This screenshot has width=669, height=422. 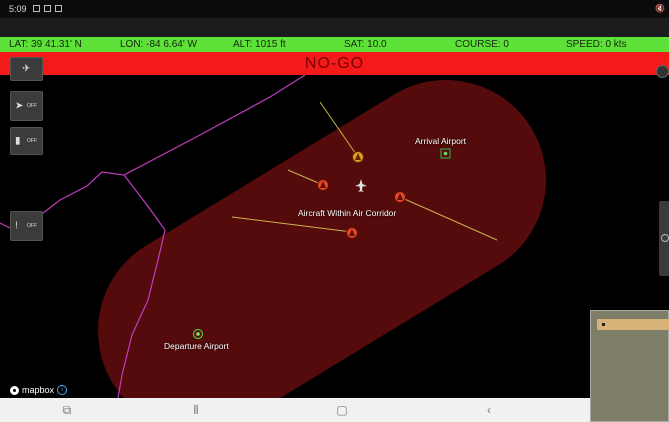 I want to click on aircraft-mode-button: ✈, so click(x=26, y=69).